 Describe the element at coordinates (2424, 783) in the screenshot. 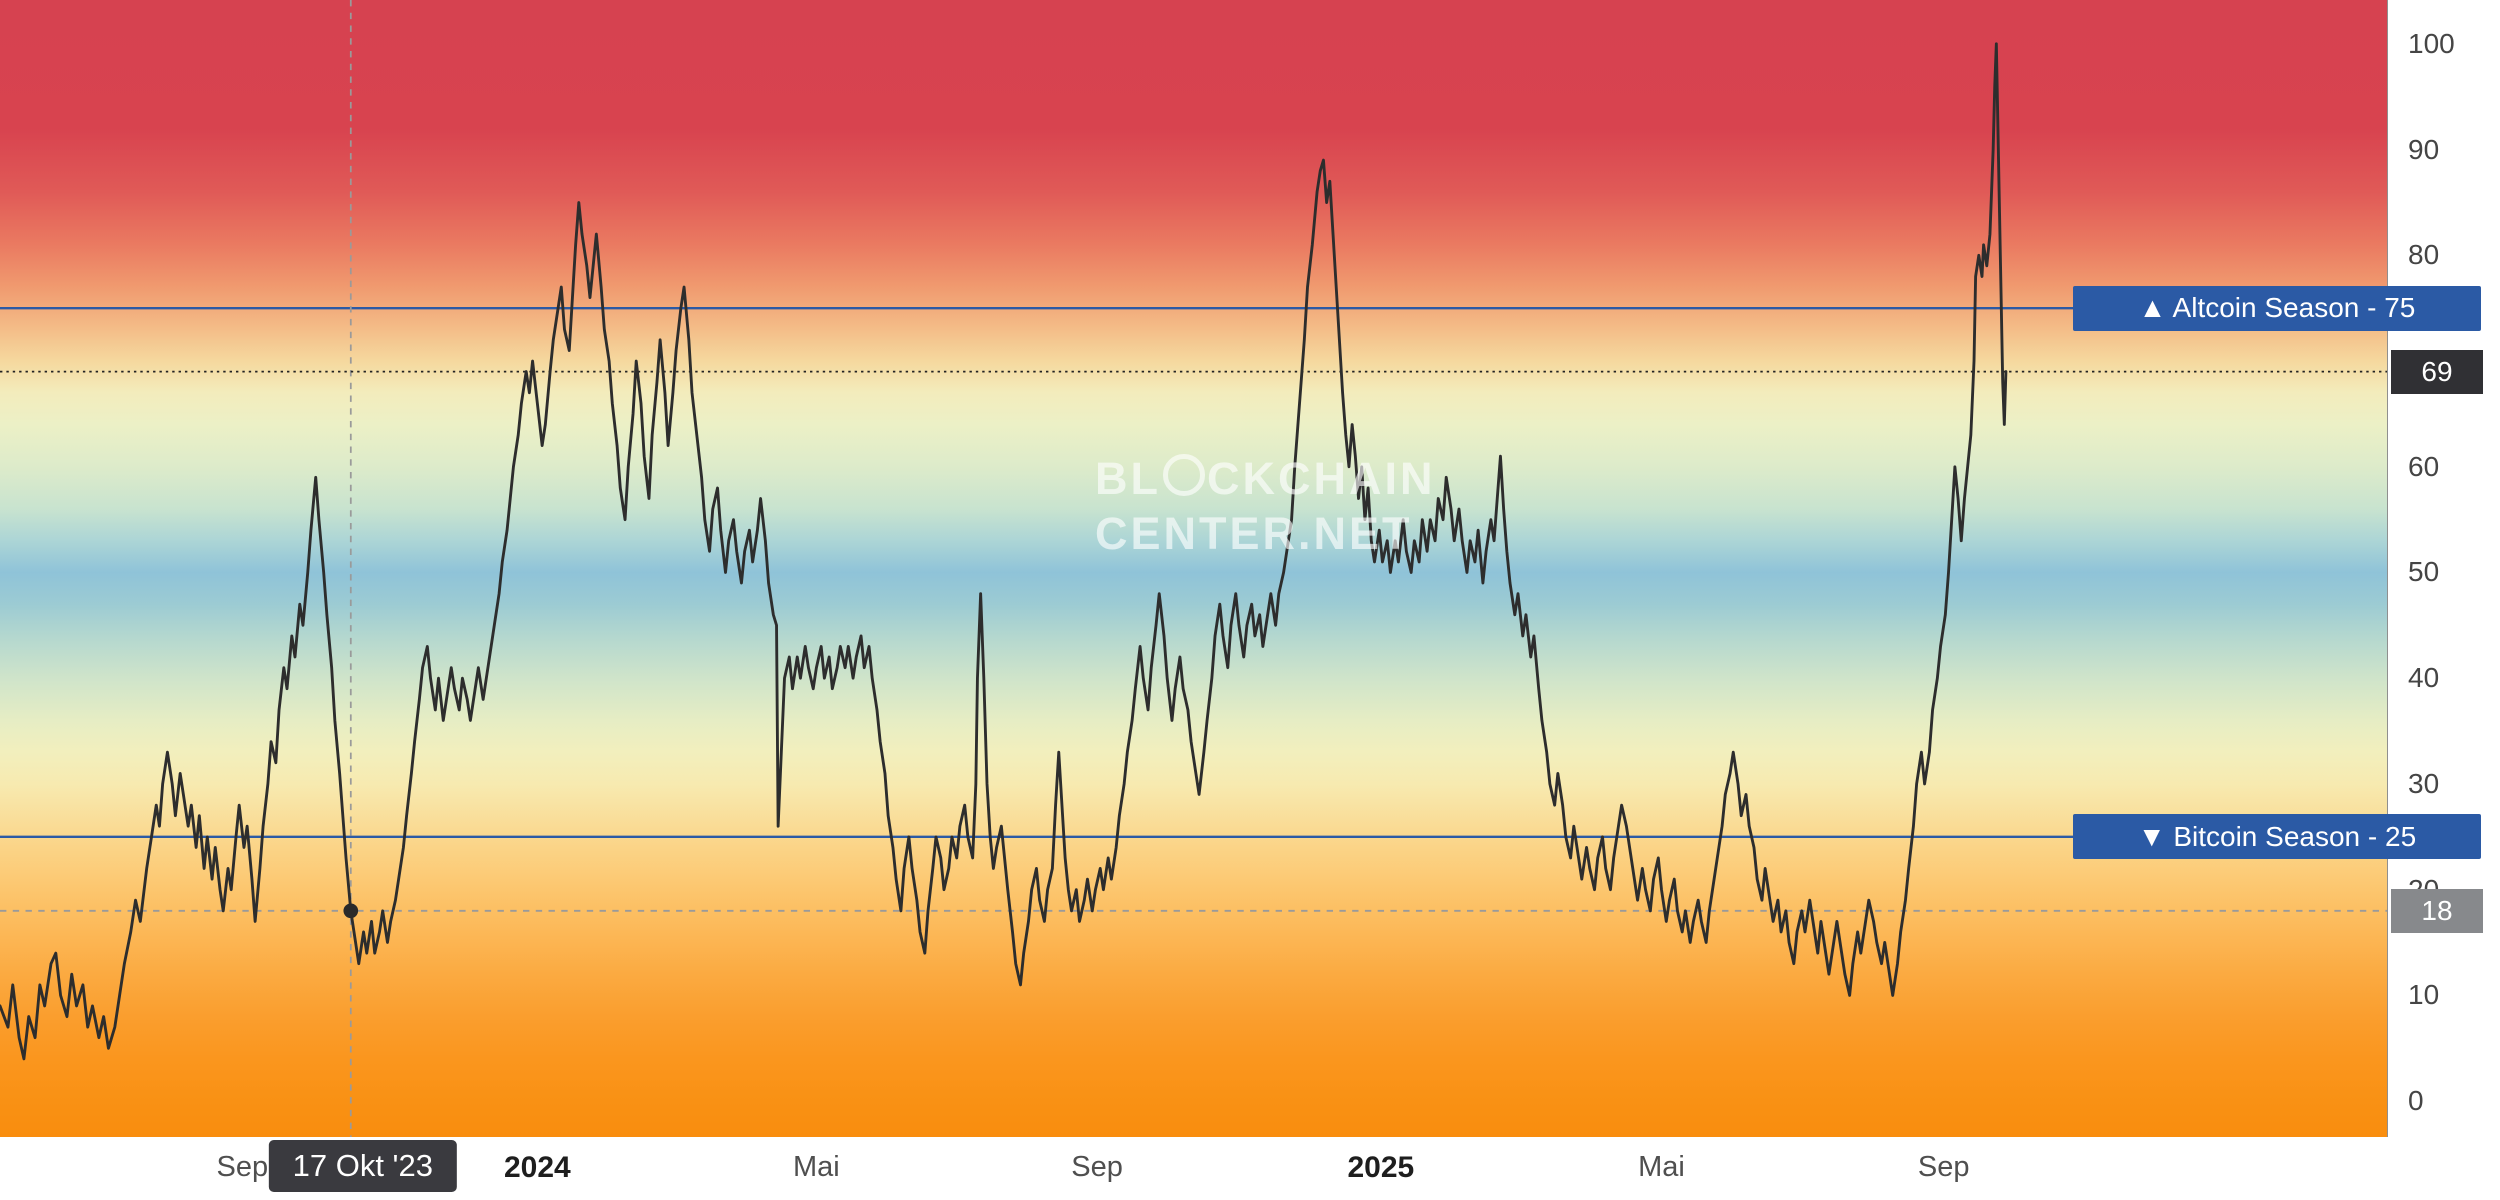

I see `y-axis-tick: 30` at that location.